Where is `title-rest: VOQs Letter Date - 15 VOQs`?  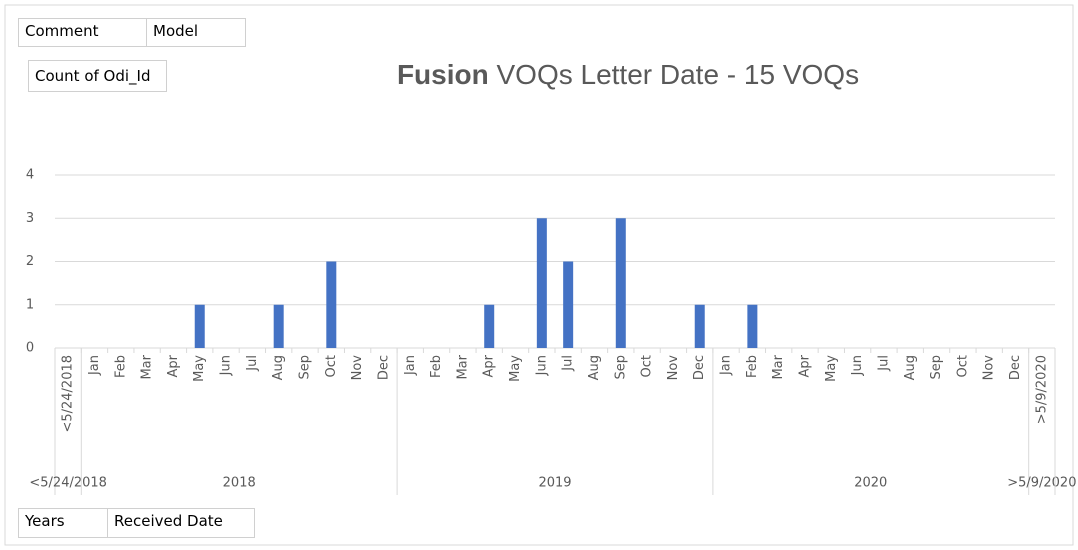 title-rest: VOQs Letter Date - 15 VOQs is located at coordinates (677, 74).